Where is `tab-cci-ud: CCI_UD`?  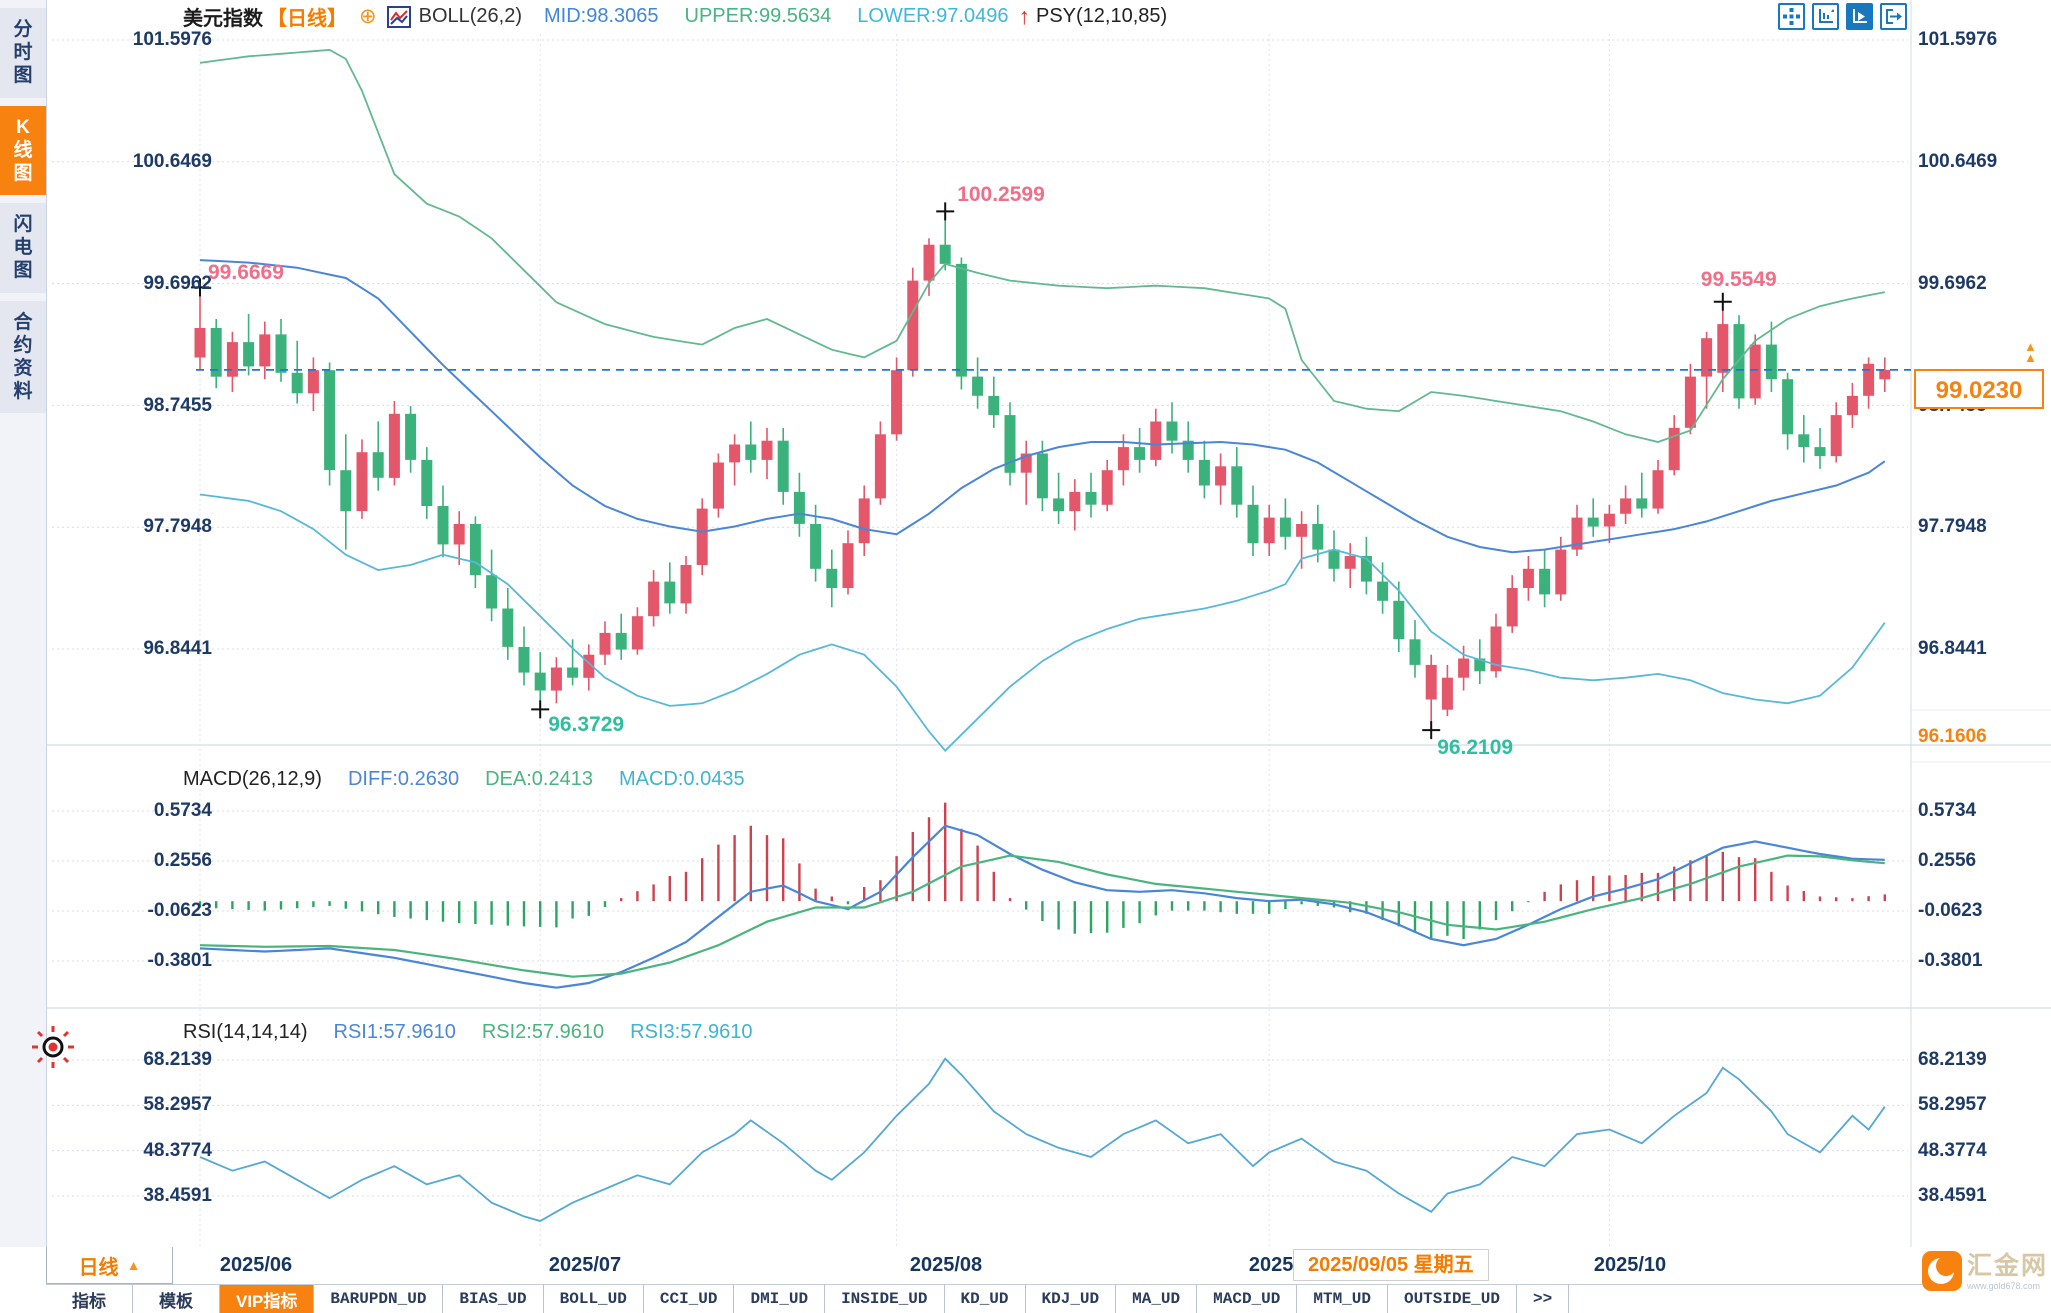 tab-cci-ud: CCI_UD is located at coordinates (689, 1299).